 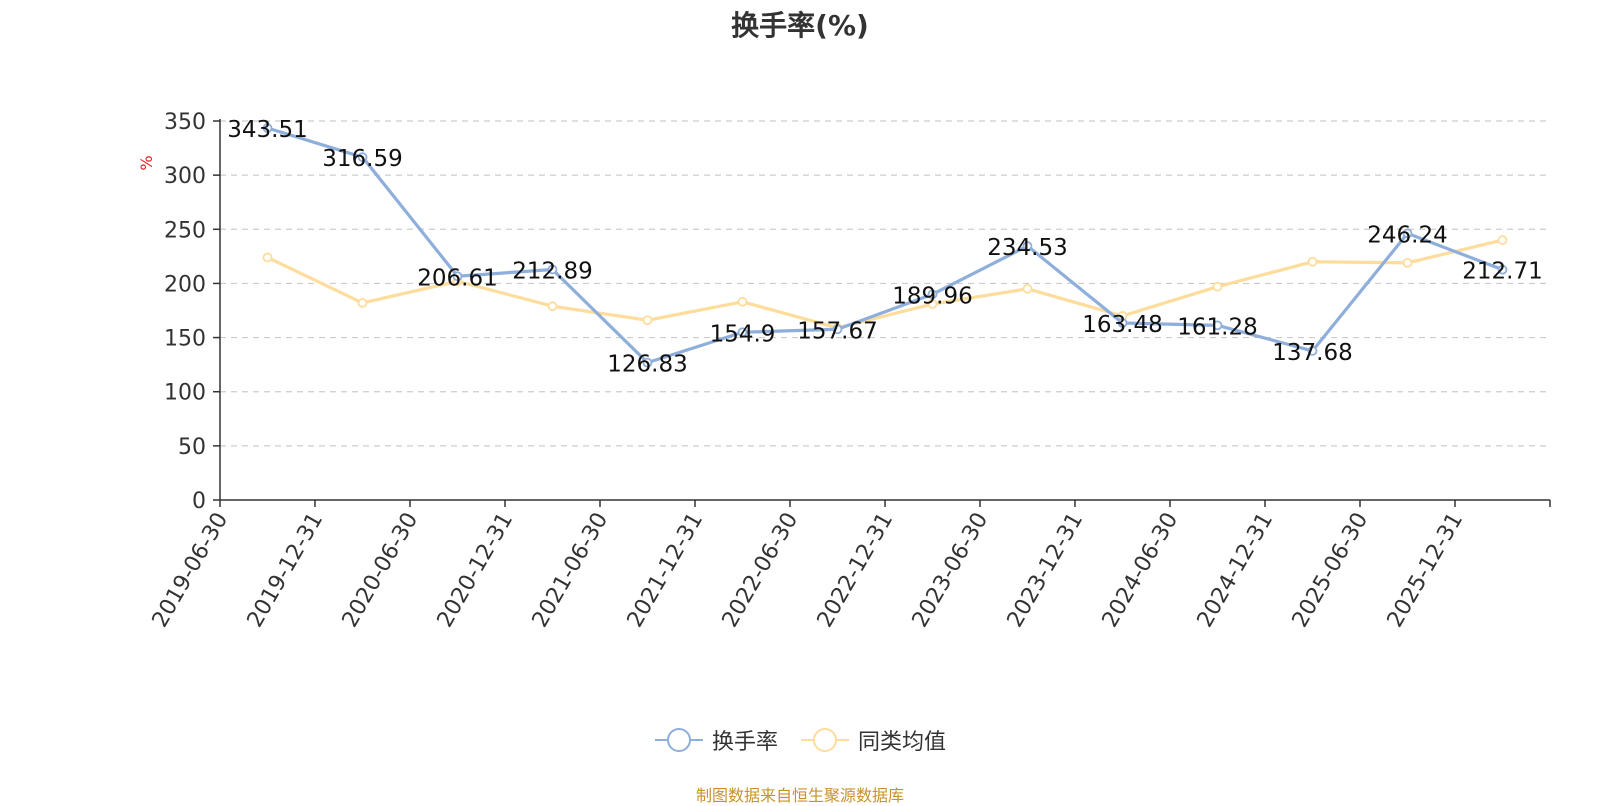 What do you see at coordinates (1141, 570) in the screenshot?
I see `x-tick-label: 2024-06-30` at bounding box center [1141, 570].